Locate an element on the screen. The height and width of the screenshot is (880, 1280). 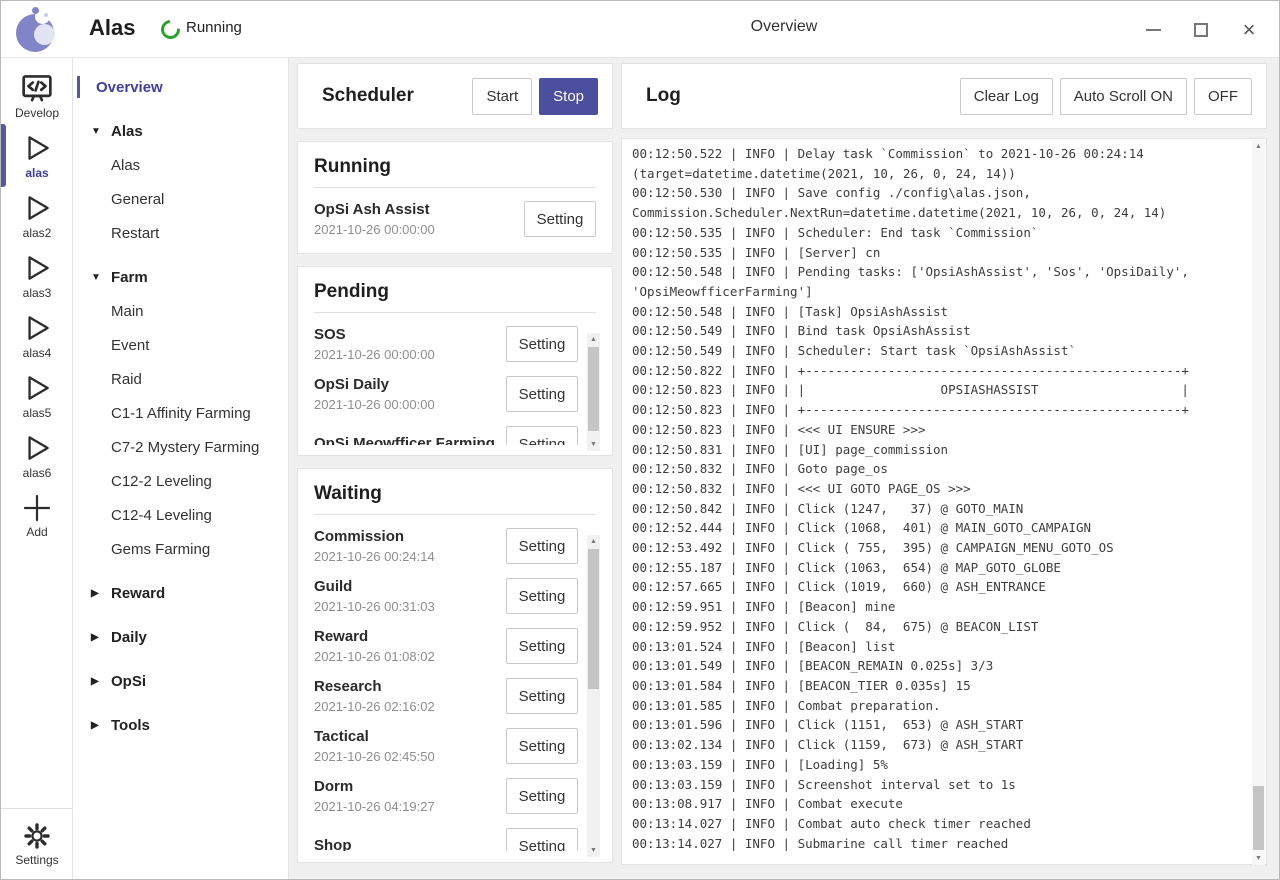
scheduler-stop-button: Stop is located at coordinates (568, 96).